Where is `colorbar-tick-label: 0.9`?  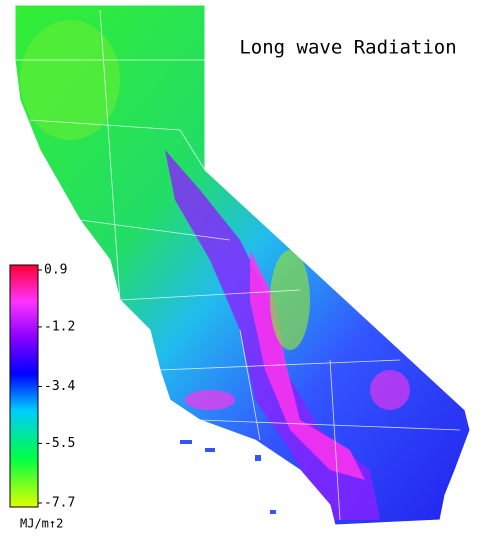 colorbar-tick-label: 0.9 is located at coordinates (55, 270).